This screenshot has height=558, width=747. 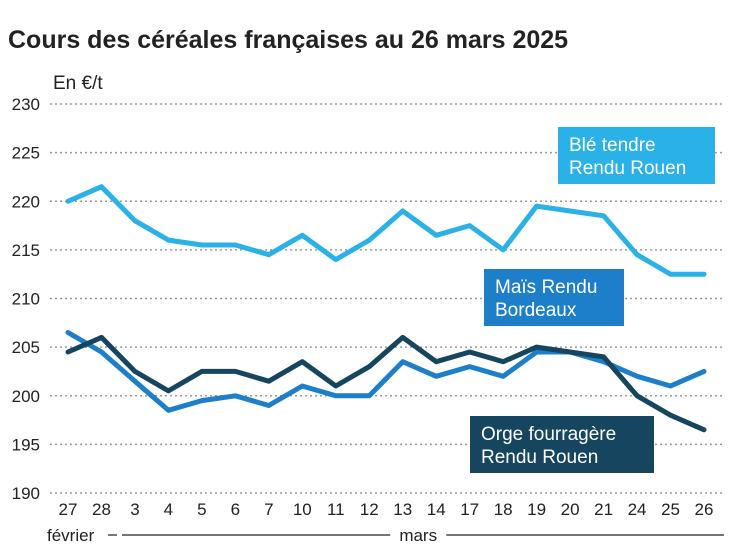 I want to click on x-tick-label: 18, so click(x=503, y=509).